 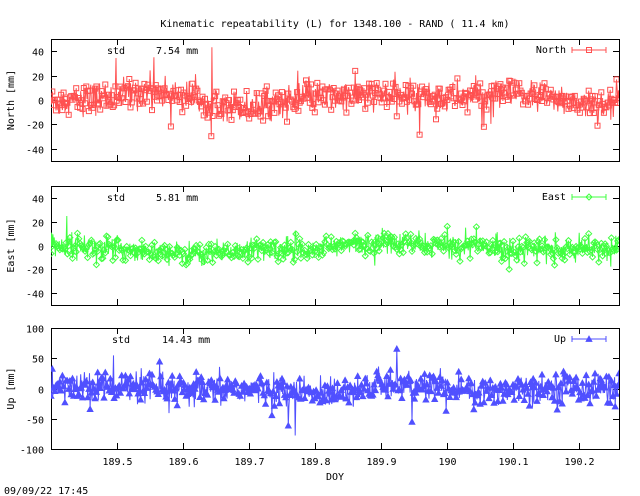 What do you see at coordinates (38, 360) in the screenshot?
I see `y-tick-label: 50` at bounding box center [38, 360].